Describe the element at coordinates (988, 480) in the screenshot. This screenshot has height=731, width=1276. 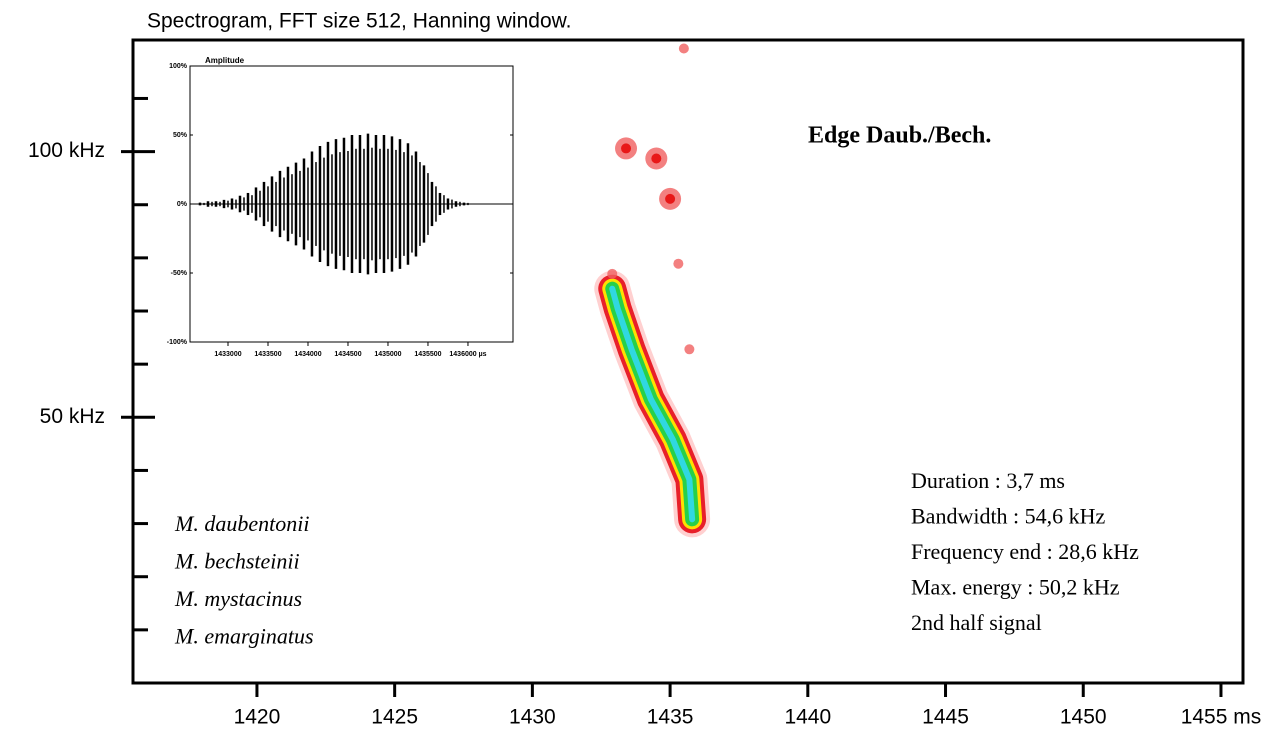
I see `measurement: Duration : 3,7 ms` at that location.